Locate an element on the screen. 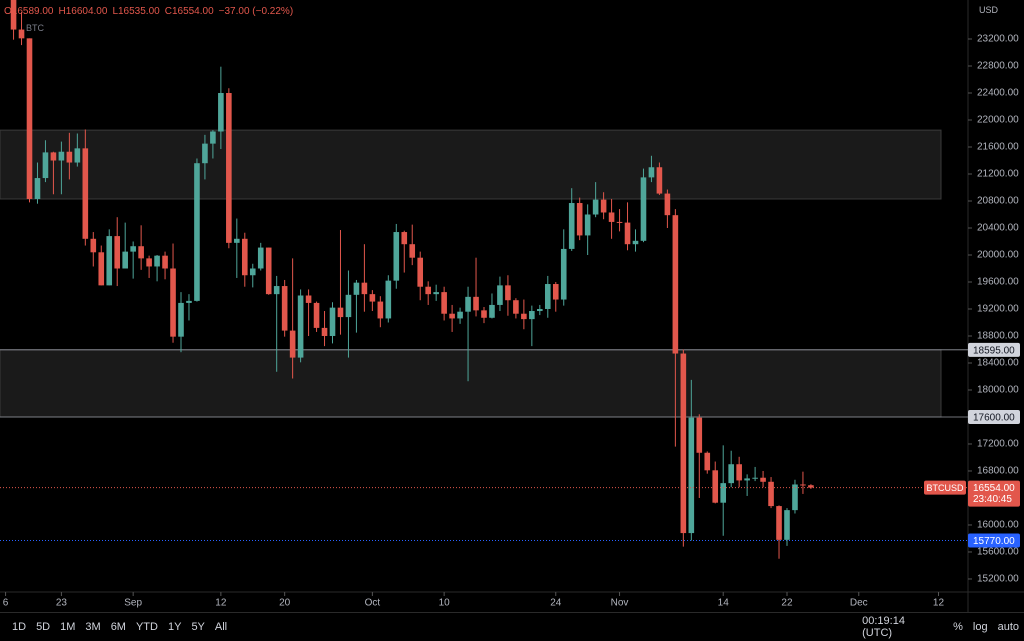 This screenshot has width=1024, height=641. x-tick-label: Sep is located at coordinates (133, 603).